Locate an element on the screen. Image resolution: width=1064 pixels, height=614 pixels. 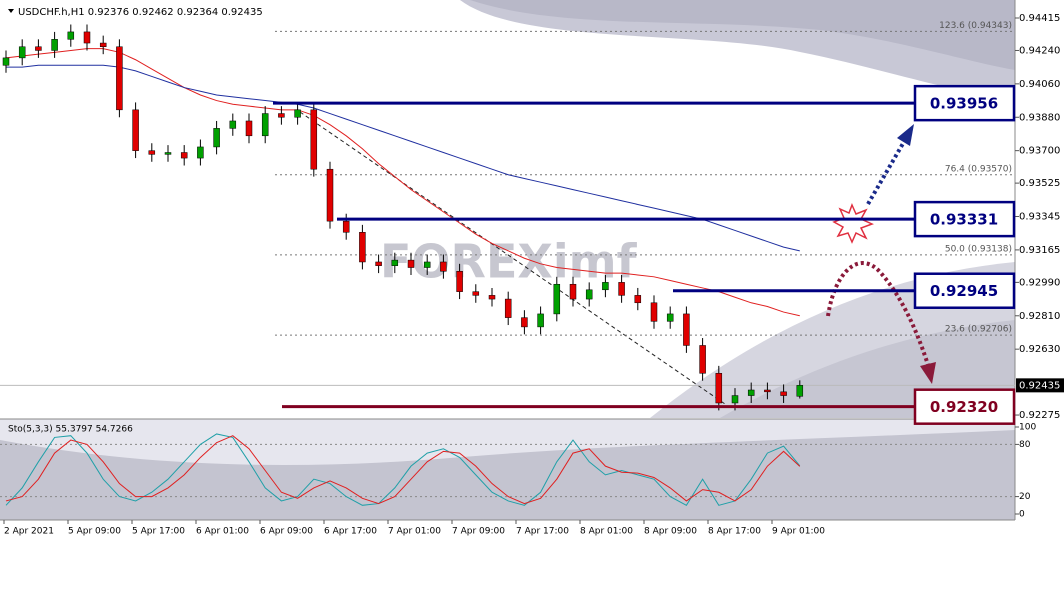
indicator-label: Sto(5,3,3) 55.3797 54.7266 is located at coordinates (70, 430).